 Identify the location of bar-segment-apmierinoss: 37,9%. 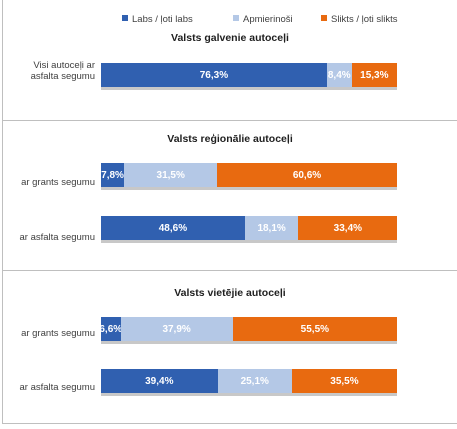
(176, 329).